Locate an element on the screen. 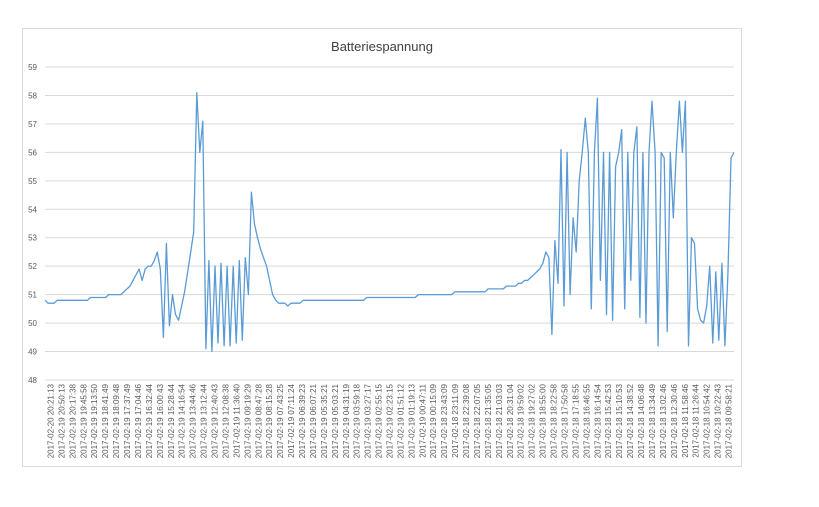  x-tick-label: 2017-02-19 07:11:24 is located at coordinates (291, 420).